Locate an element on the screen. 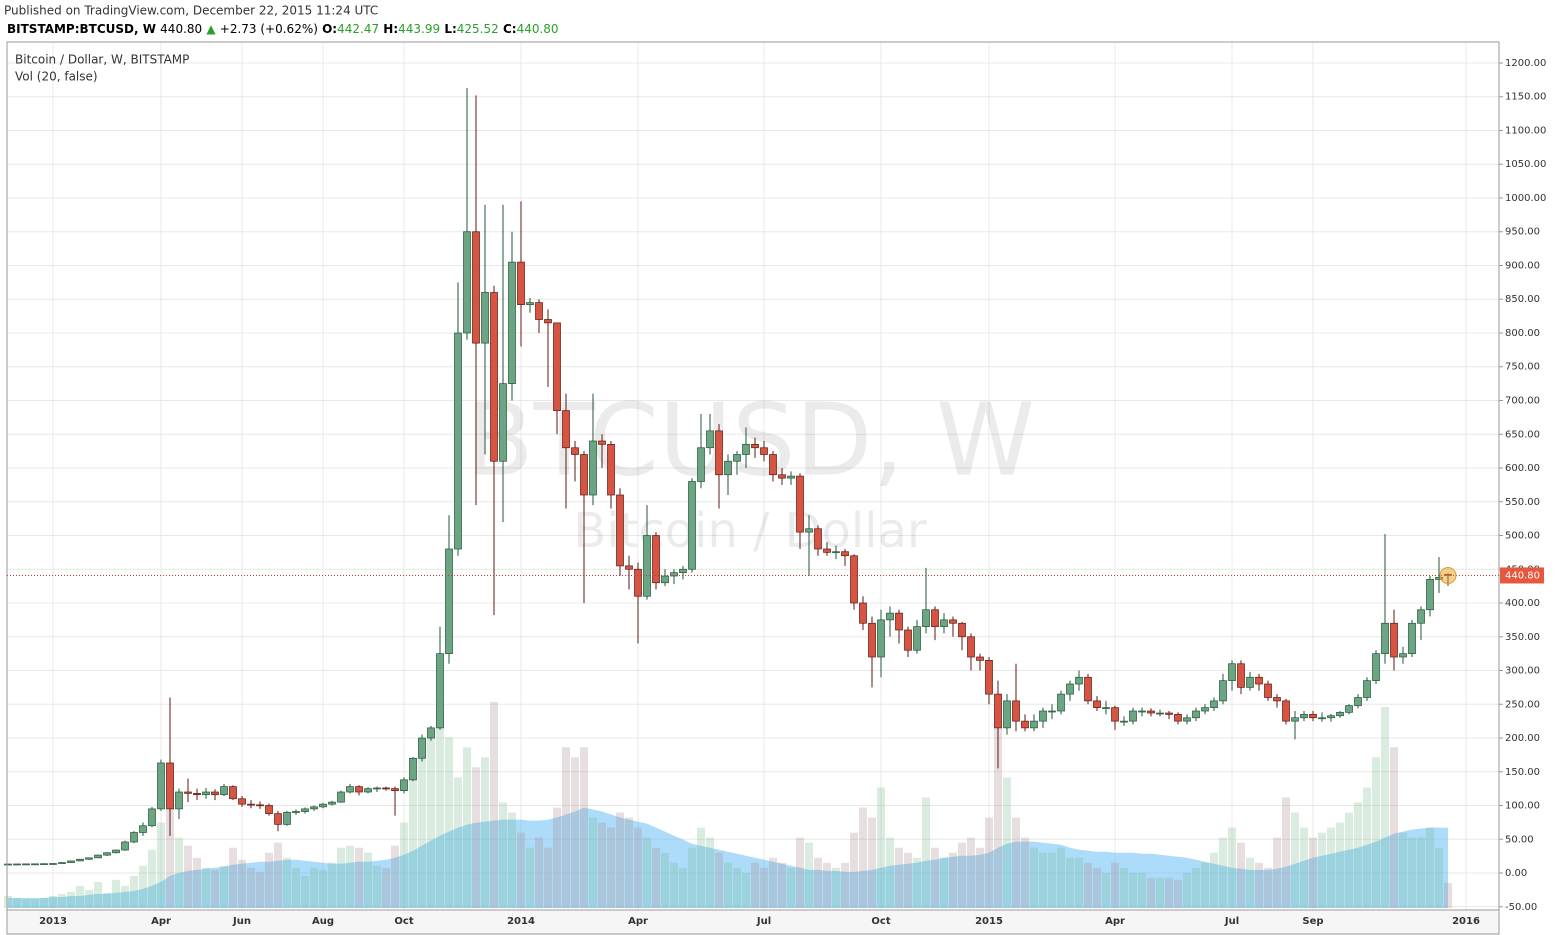 The width and height of the screenshot is (1556, 935). y-tick-label: 1150.00 is located at coordinates (1525, 97).